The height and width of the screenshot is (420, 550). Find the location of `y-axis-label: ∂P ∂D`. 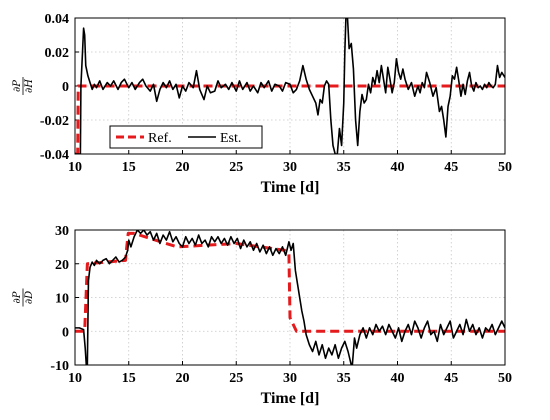

y-axis-label: ∂P ∂D is located at coordinates (23, 297).